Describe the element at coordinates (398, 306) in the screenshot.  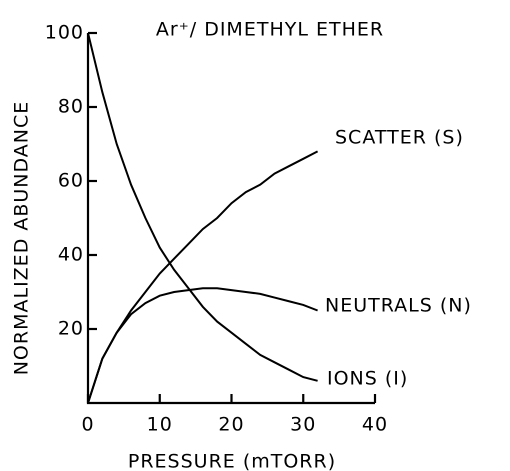
I see `series-label: NEUTRALS (N)` at that location.